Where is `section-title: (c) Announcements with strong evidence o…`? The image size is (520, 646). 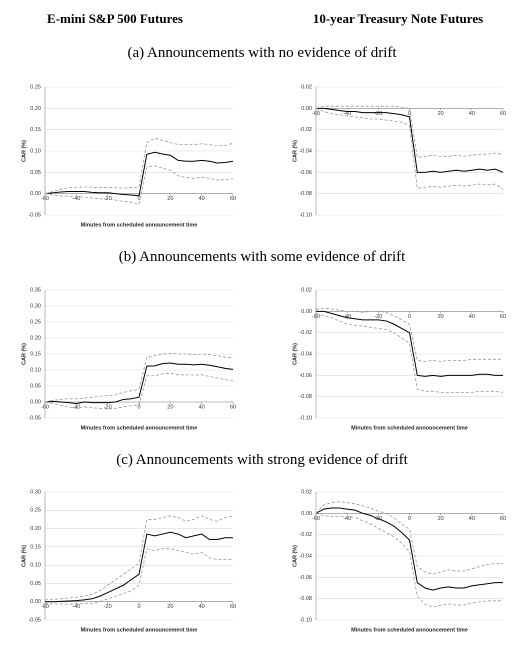
section-title: (c) Announcements with strong evidence o… is located at coordinates (262, 460).